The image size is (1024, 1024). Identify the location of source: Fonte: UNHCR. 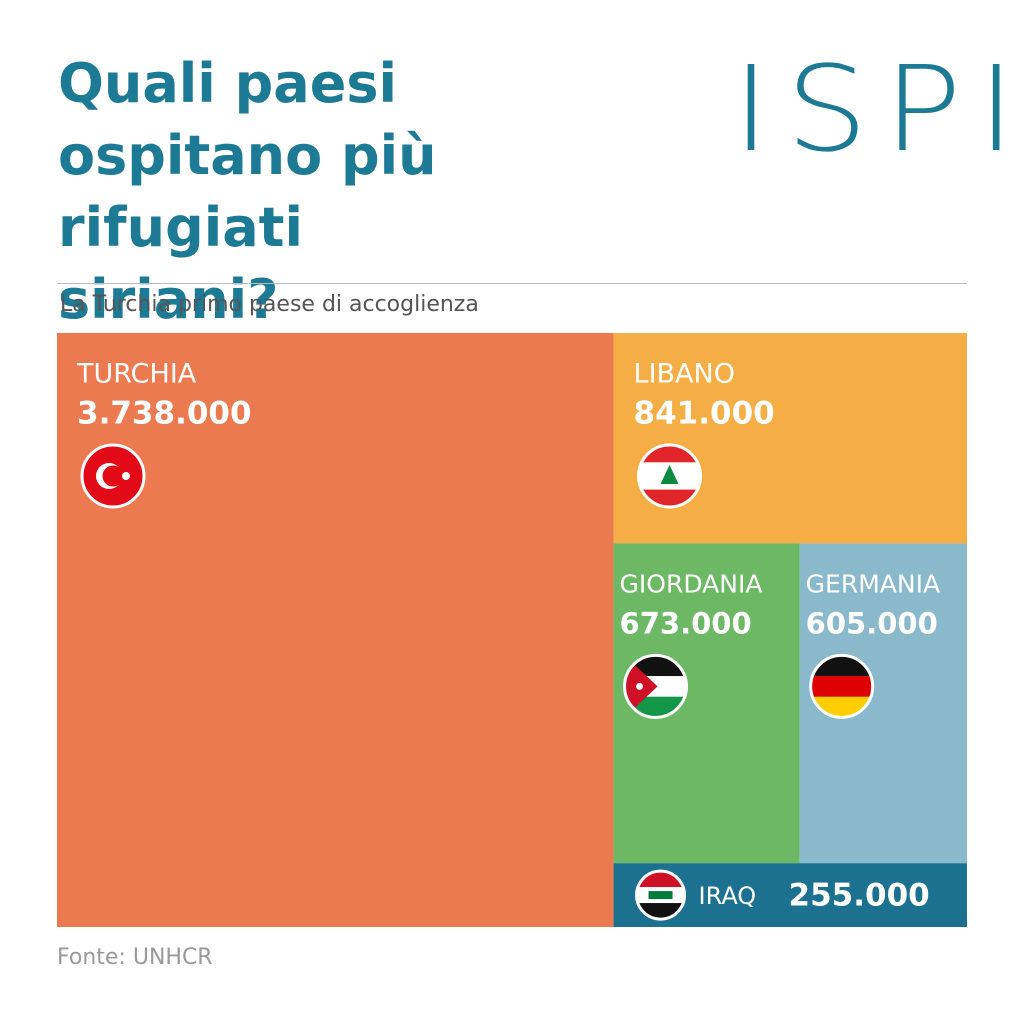
(135, 957).